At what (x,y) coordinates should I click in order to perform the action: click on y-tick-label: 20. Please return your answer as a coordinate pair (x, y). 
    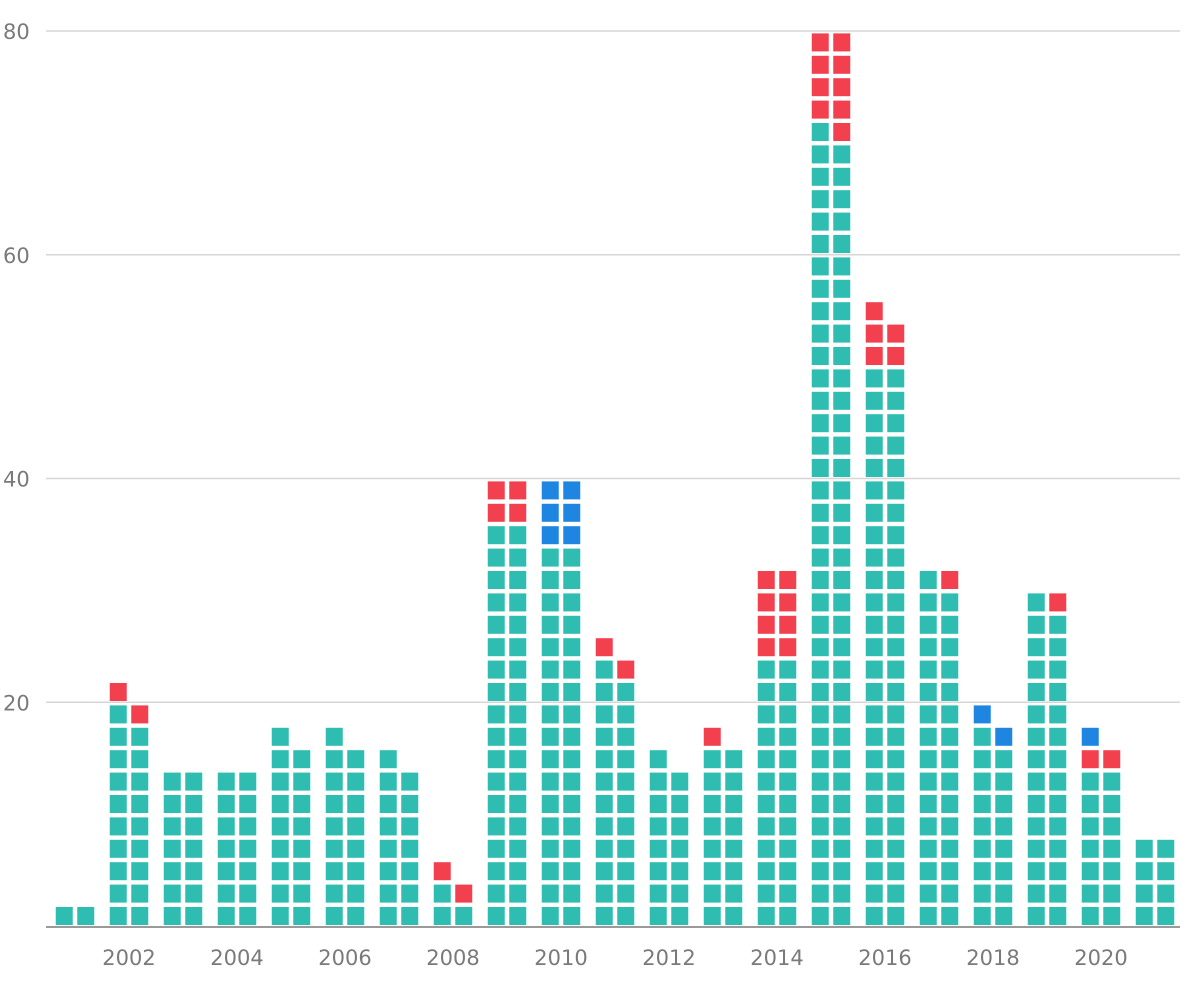
    Looking at the image, I should click on (16, 703).